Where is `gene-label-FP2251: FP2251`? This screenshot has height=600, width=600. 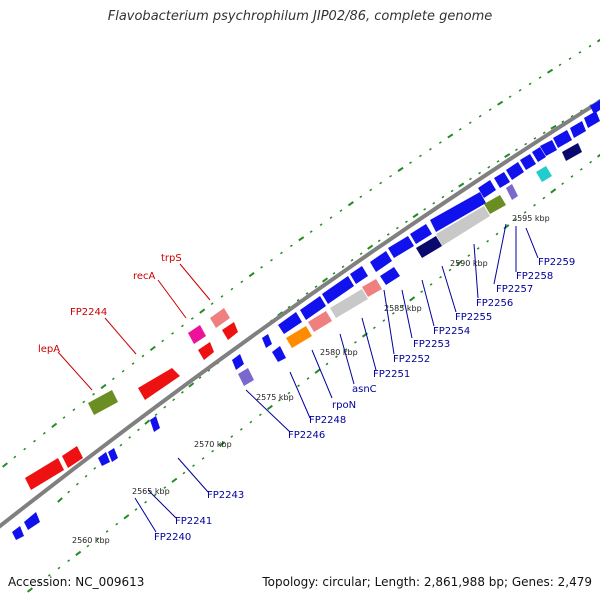 gene-label-FP2251: FP2251 is located at coordinates (391, 374).